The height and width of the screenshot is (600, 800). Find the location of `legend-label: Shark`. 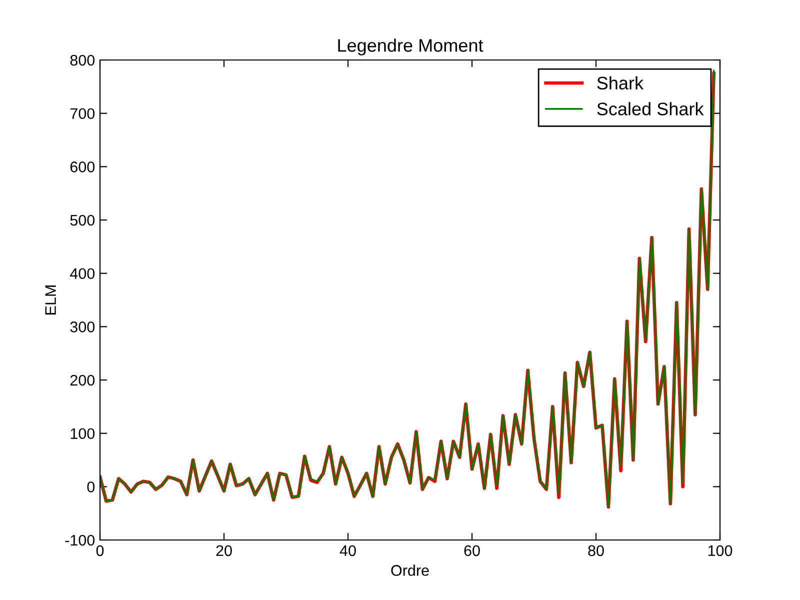

legend-label: Shark is located at coordinates (620, 83).